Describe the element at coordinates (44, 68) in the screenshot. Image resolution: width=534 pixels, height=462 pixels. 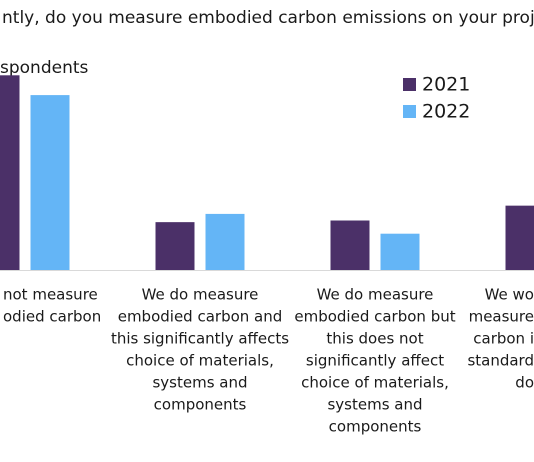
I see `chart-subtitle: spondents` at that location.